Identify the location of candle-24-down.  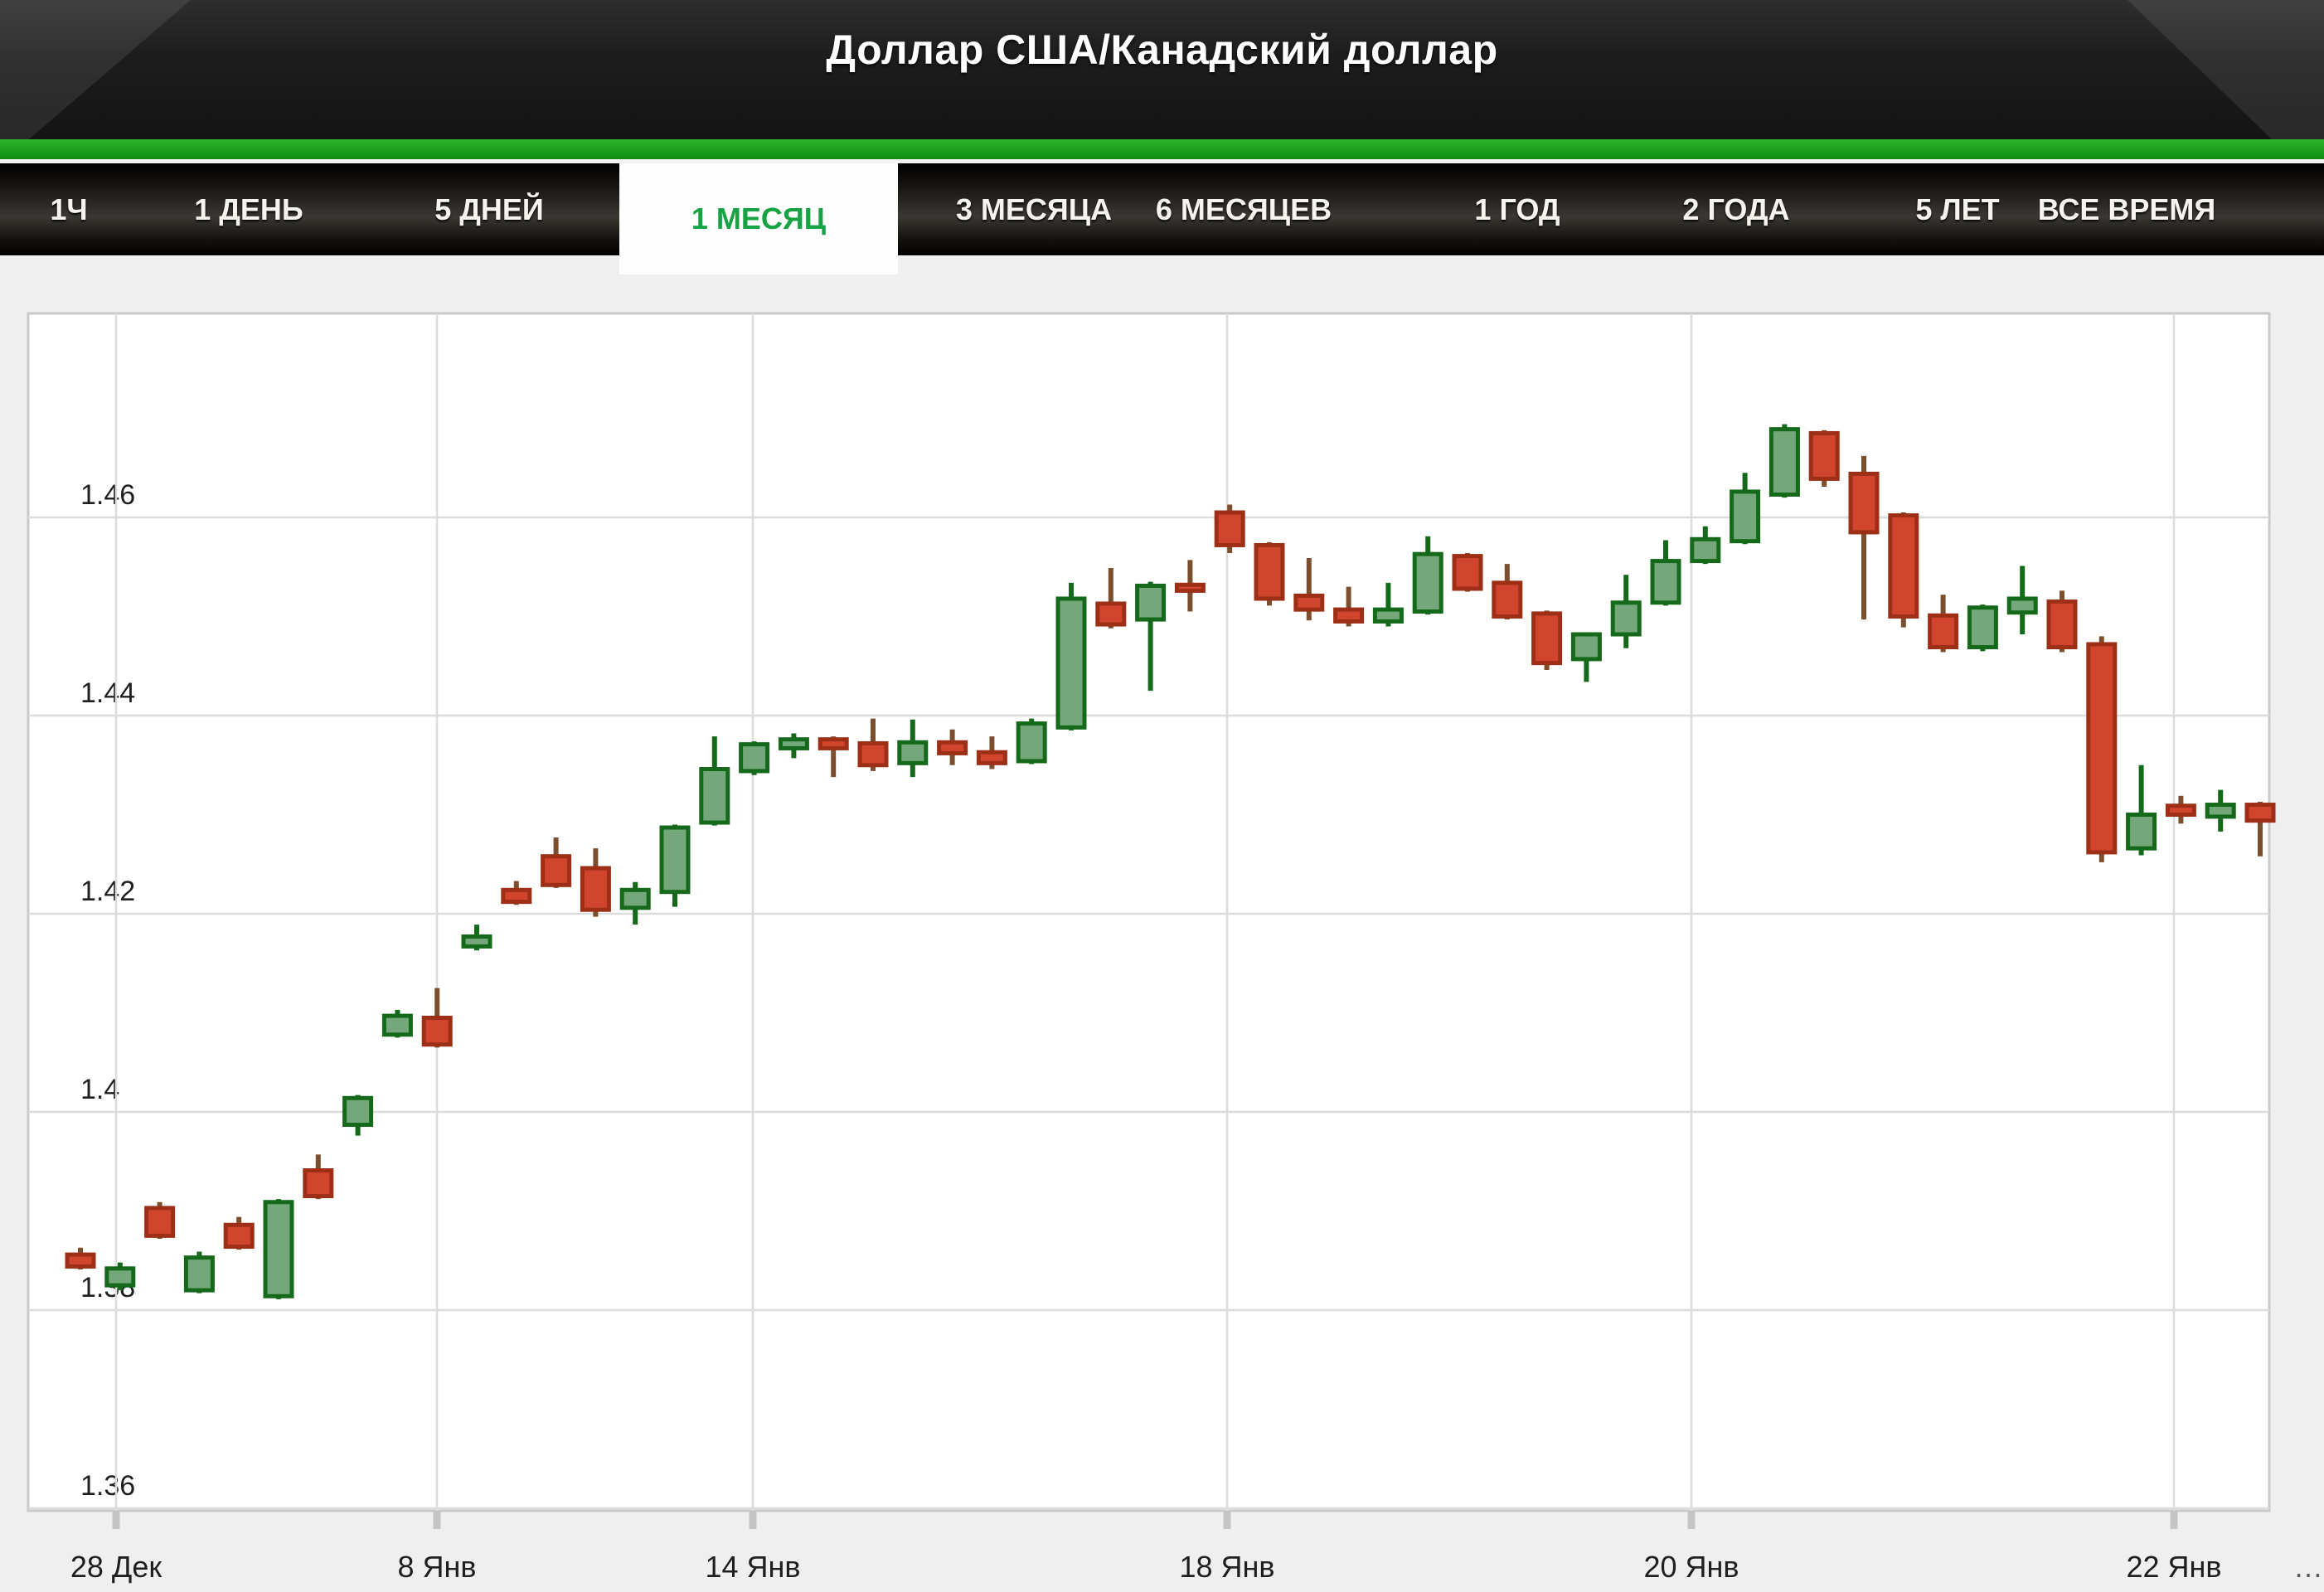
(991, 752).